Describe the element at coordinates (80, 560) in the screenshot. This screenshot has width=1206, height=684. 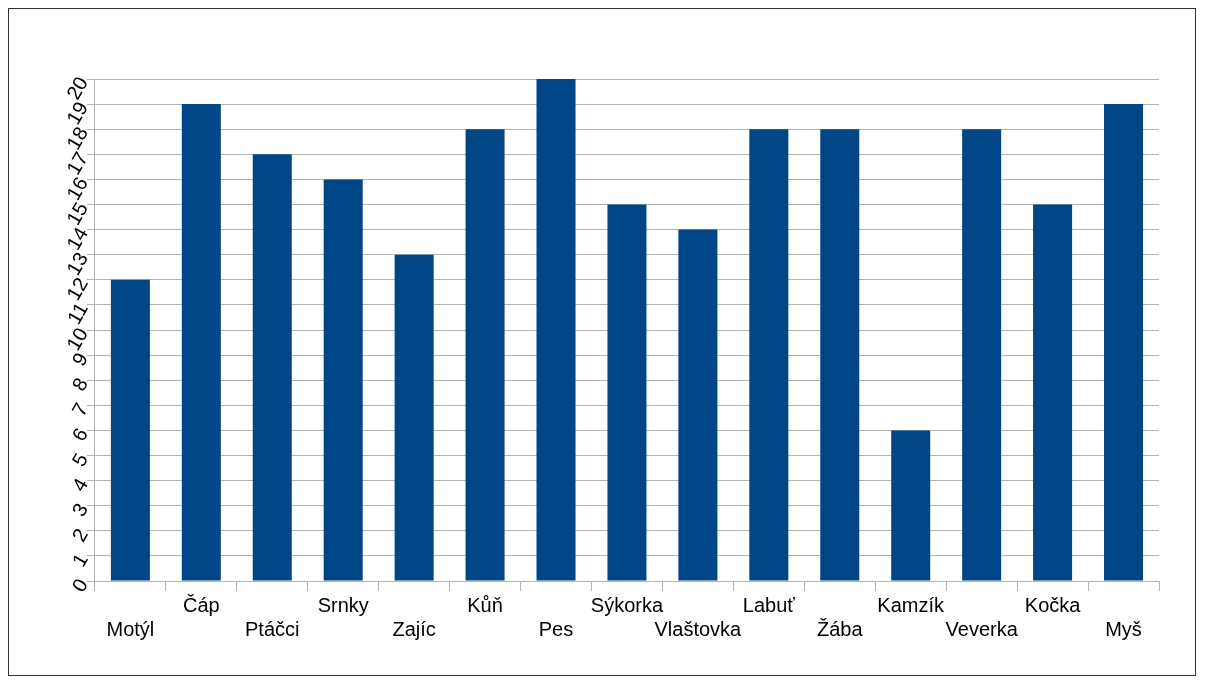
I see `y-tick-label: 1` at that location.